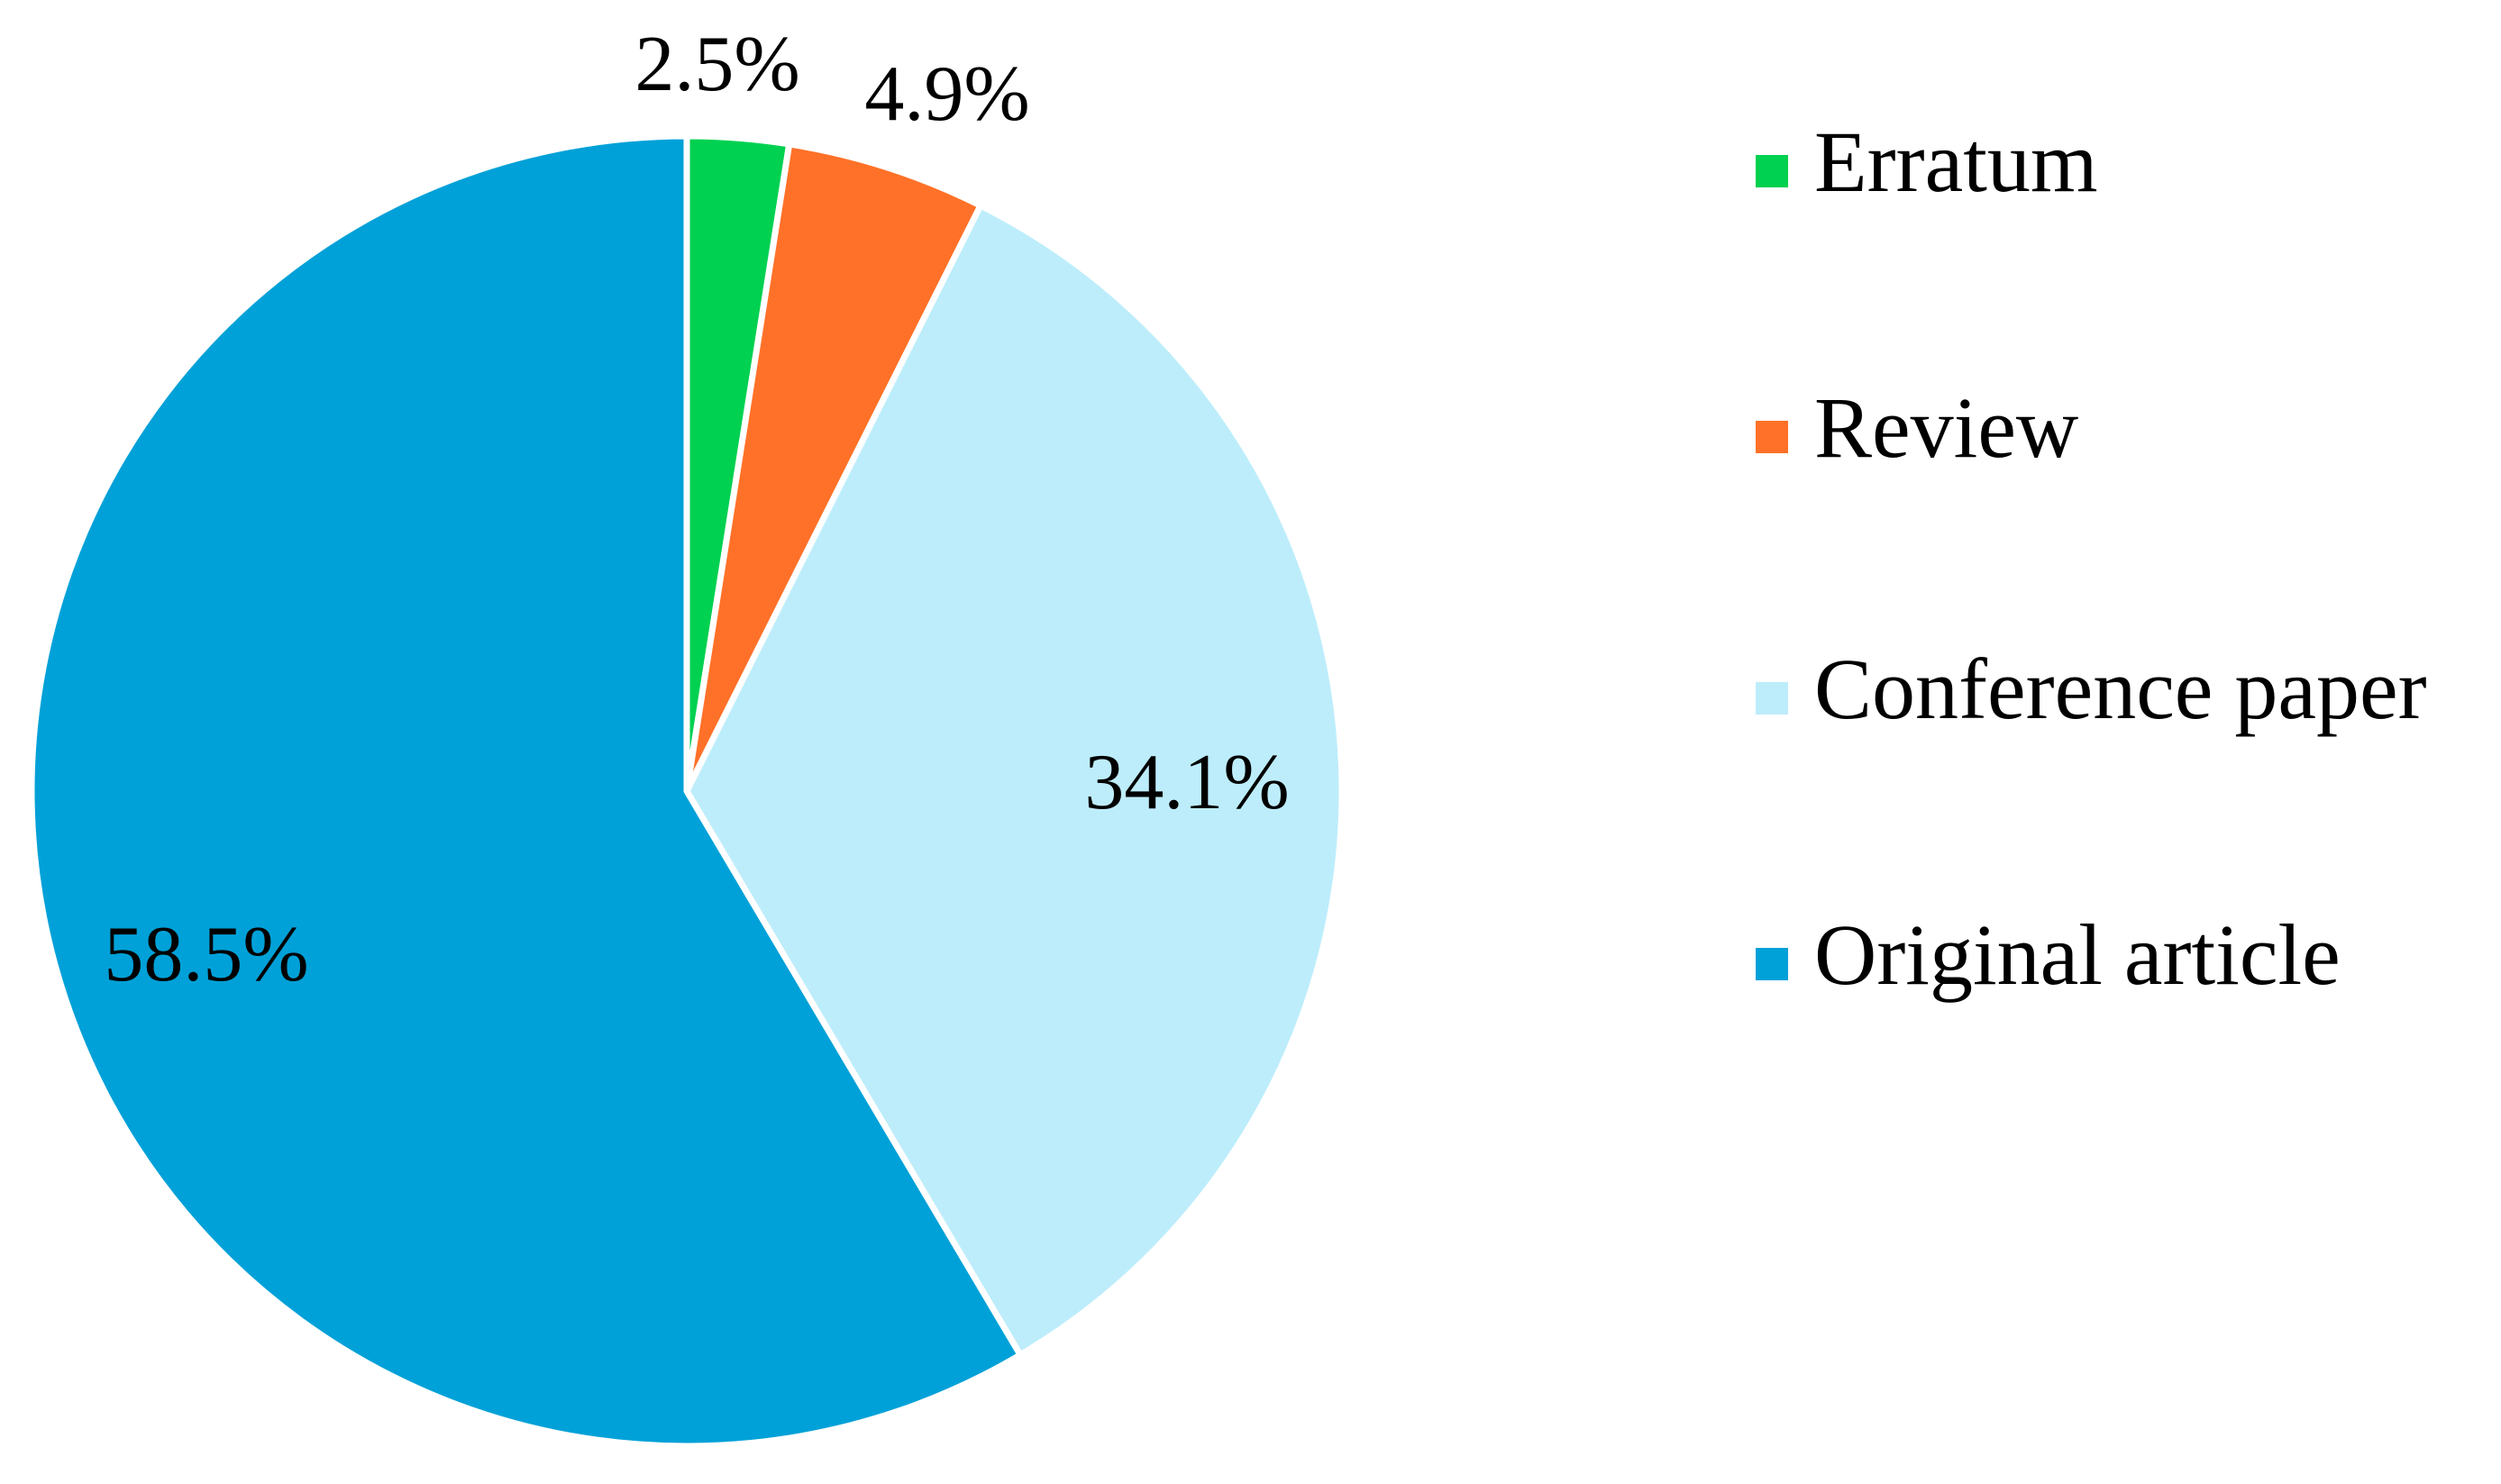 The width and height of the screenshot is (2501, 1484). What do you see at coordinates (1772, 698) in the screenshot?
I see `legend-marker-conference-paper` at bounding box center [1772, 698].